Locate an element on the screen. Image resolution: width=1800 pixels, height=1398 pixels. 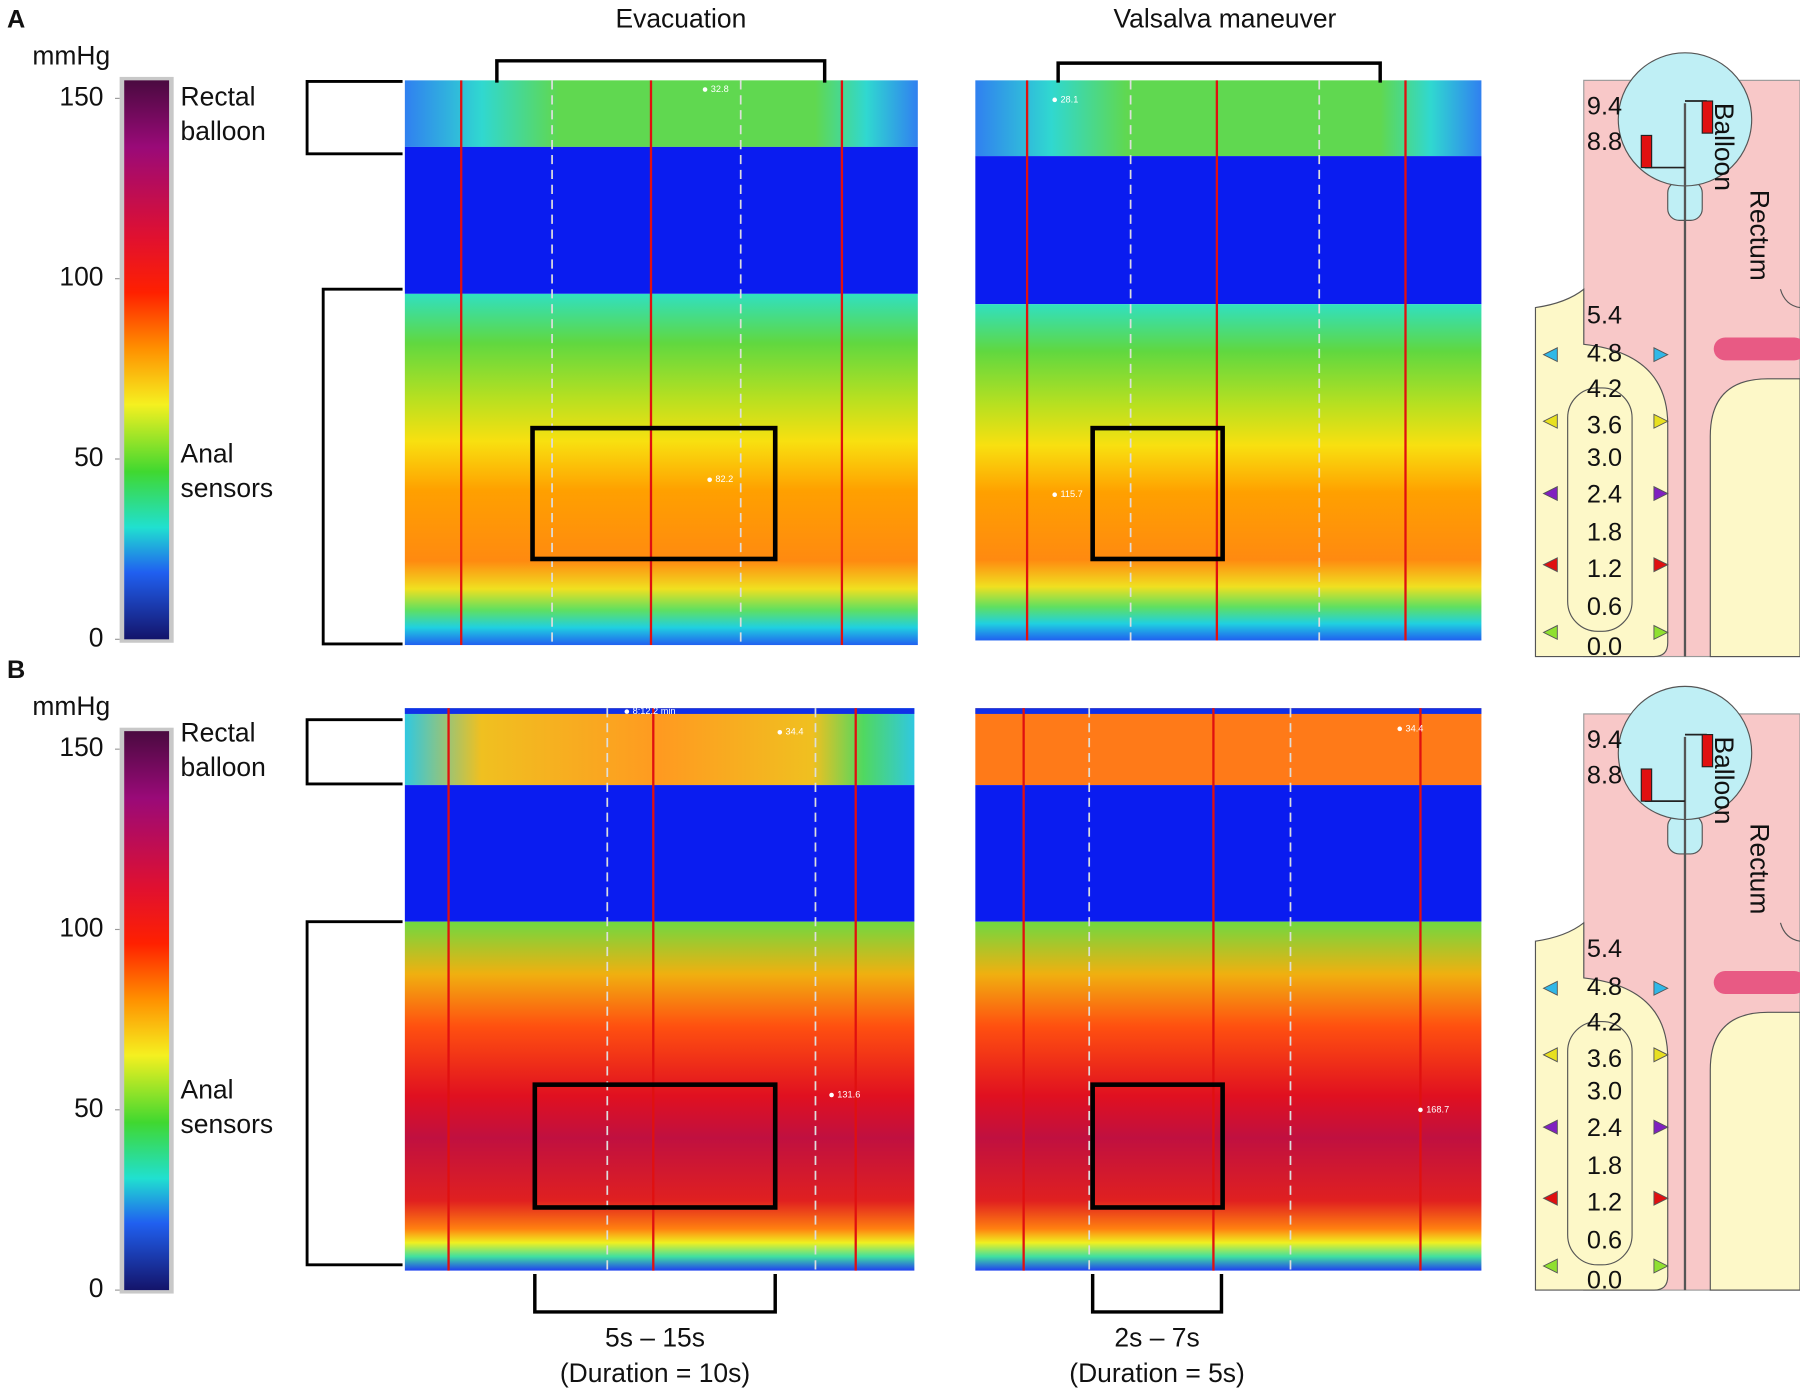
sphincter-top is located at coordinates (1789, 932).